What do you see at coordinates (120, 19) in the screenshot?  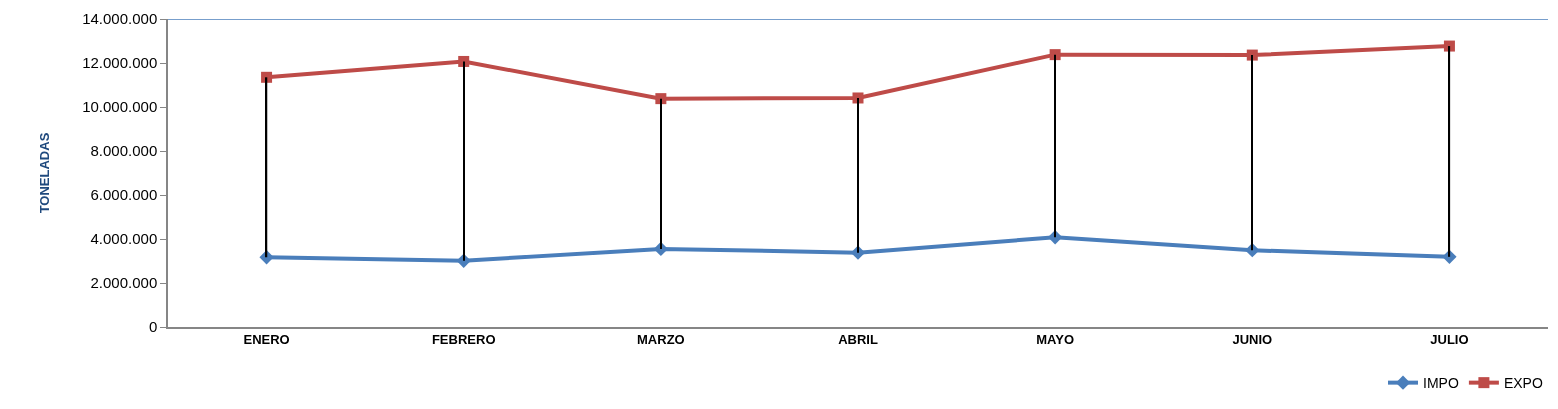 I see `y-tick-label: 14.000.000` at bounding box center [120, 19].